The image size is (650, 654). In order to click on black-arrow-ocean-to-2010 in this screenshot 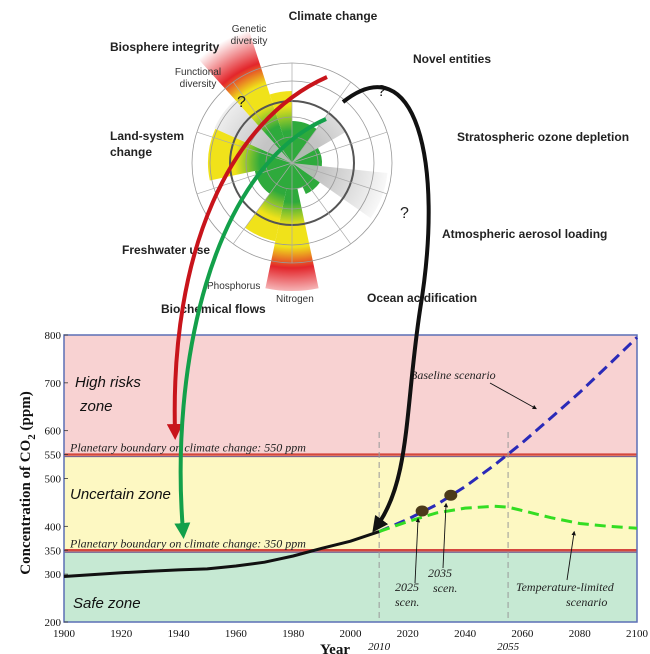, I will do `click(386, 309)`.